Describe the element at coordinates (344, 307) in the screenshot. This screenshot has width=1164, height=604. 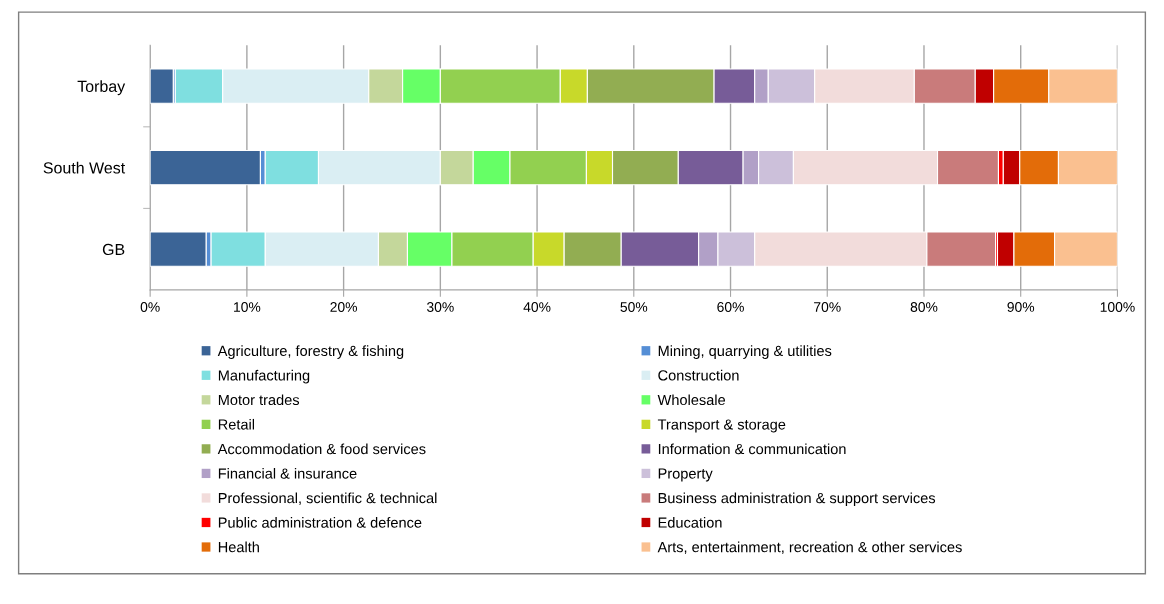
I see `x-tick-label: 20%` at that location.